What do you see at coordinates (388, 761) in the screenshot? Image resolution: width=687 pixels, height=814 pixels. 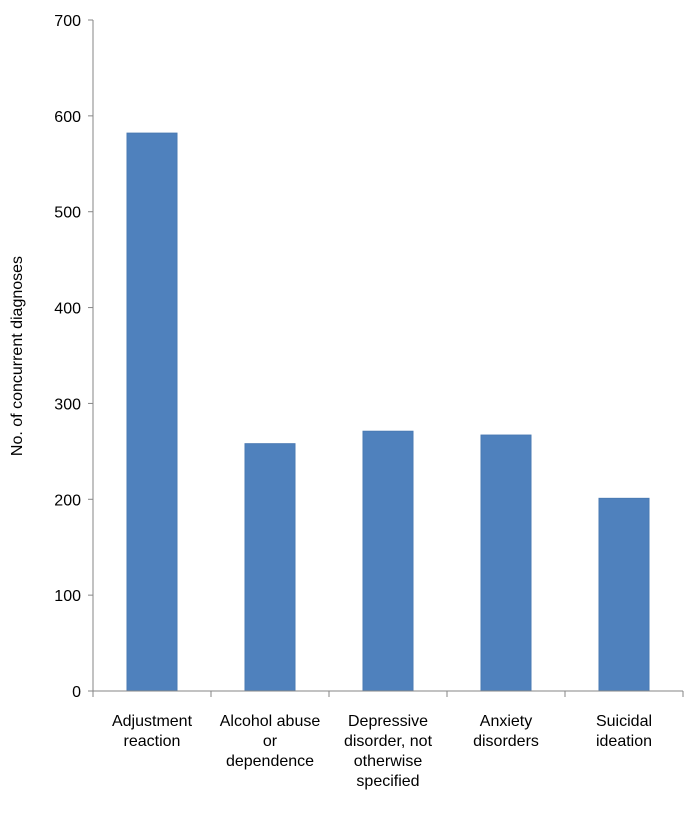 I see `x-category-label-line: otherwise` at bounding box center [388, 761].